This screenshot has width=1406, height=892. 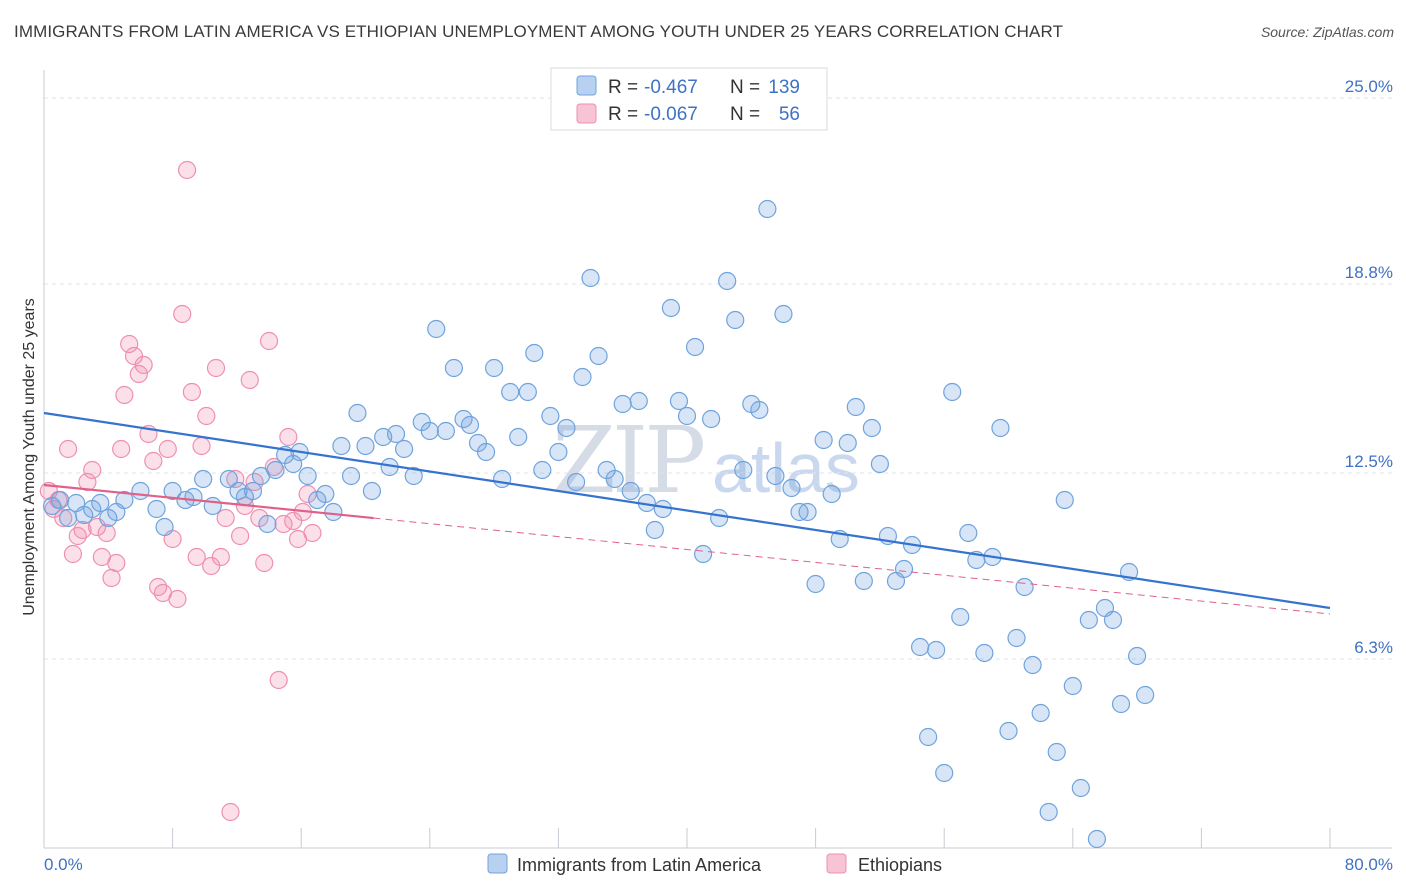 I want to click on trend-line-ethiopians-dashed, so click(x=852, y=566).